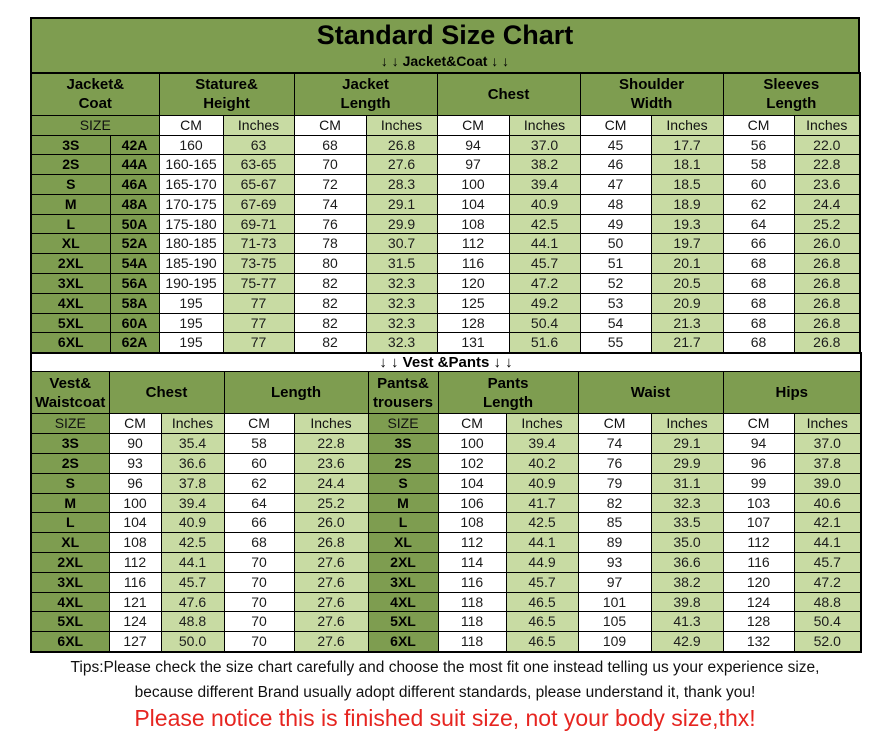 This screenshot has height=731, width=890. What do you see at coordinates (472, 582) in the screenshot?
I see `value-cell: 116` at bounding box center [472, 582].